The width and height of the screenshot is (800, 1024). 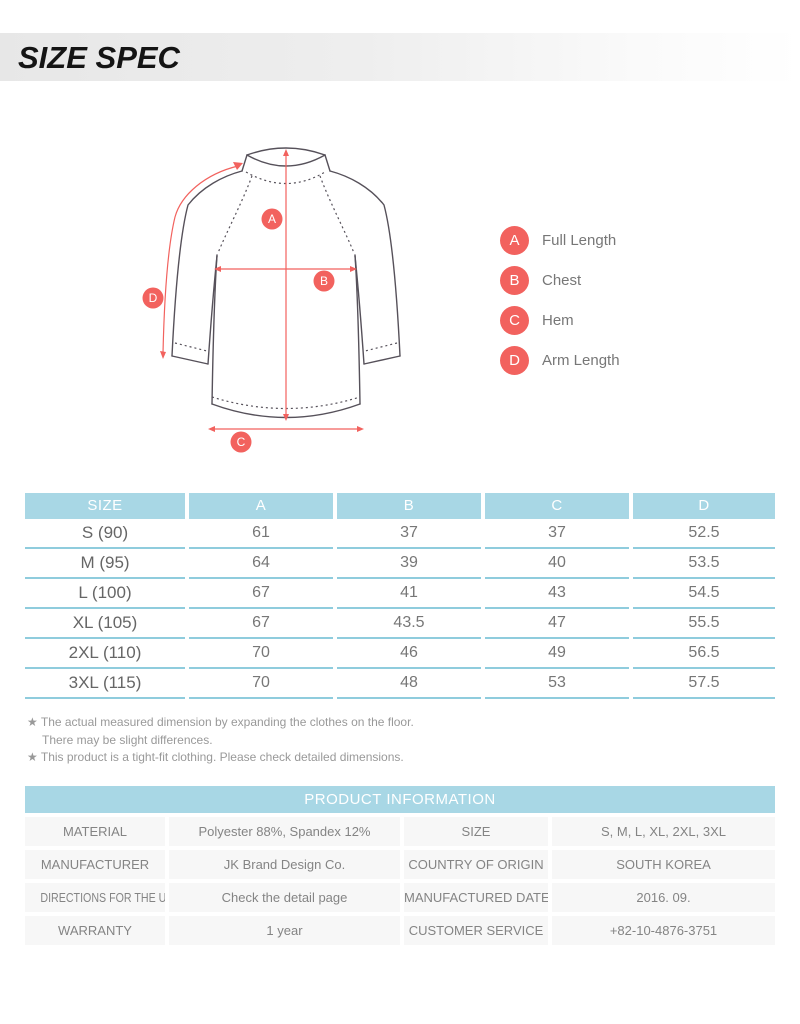 I want to click on size-table-header-a: A, so click(x=261, y=506).